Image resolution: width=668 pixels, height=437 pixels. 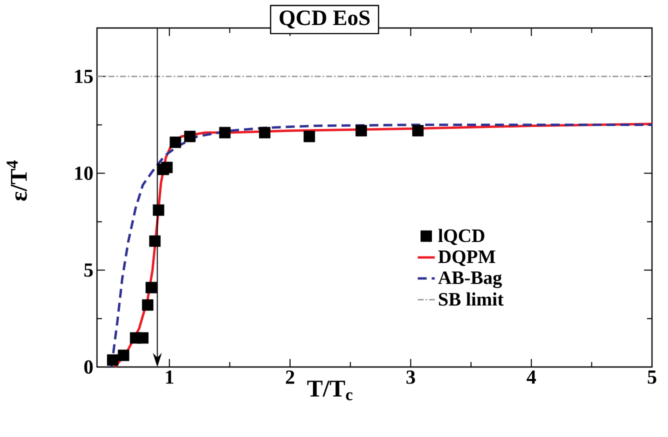 I want to click on y-tick-label: 5, so click(x=88, y=270).